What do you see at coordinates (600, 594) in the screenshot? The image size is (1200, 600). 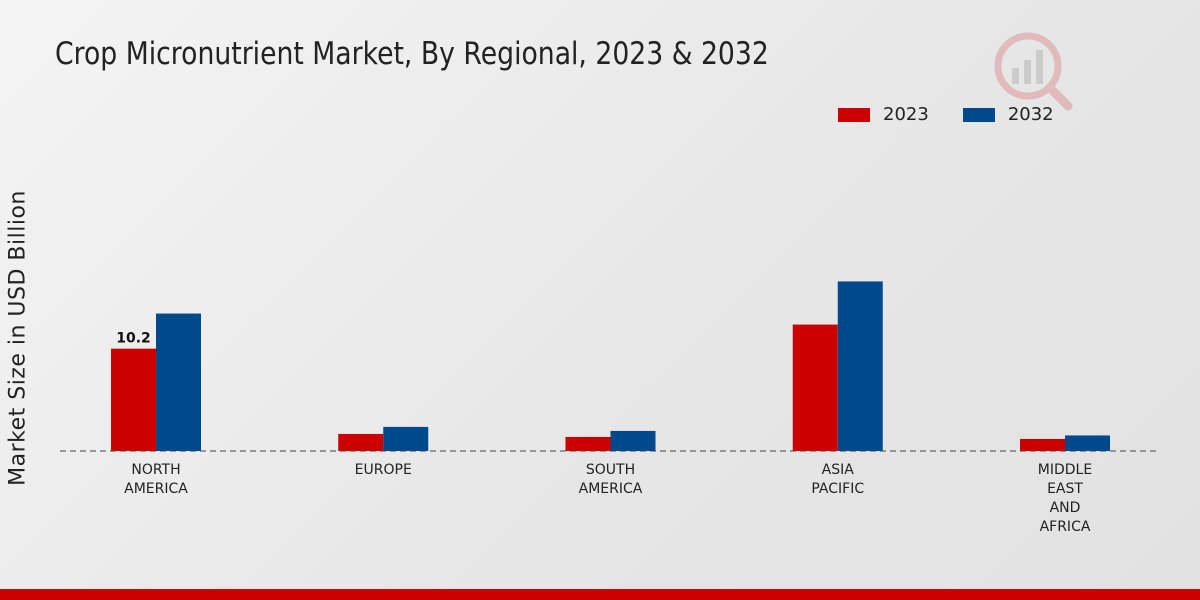 I see `footer-accent-bar` at bounding box center [600, 594].